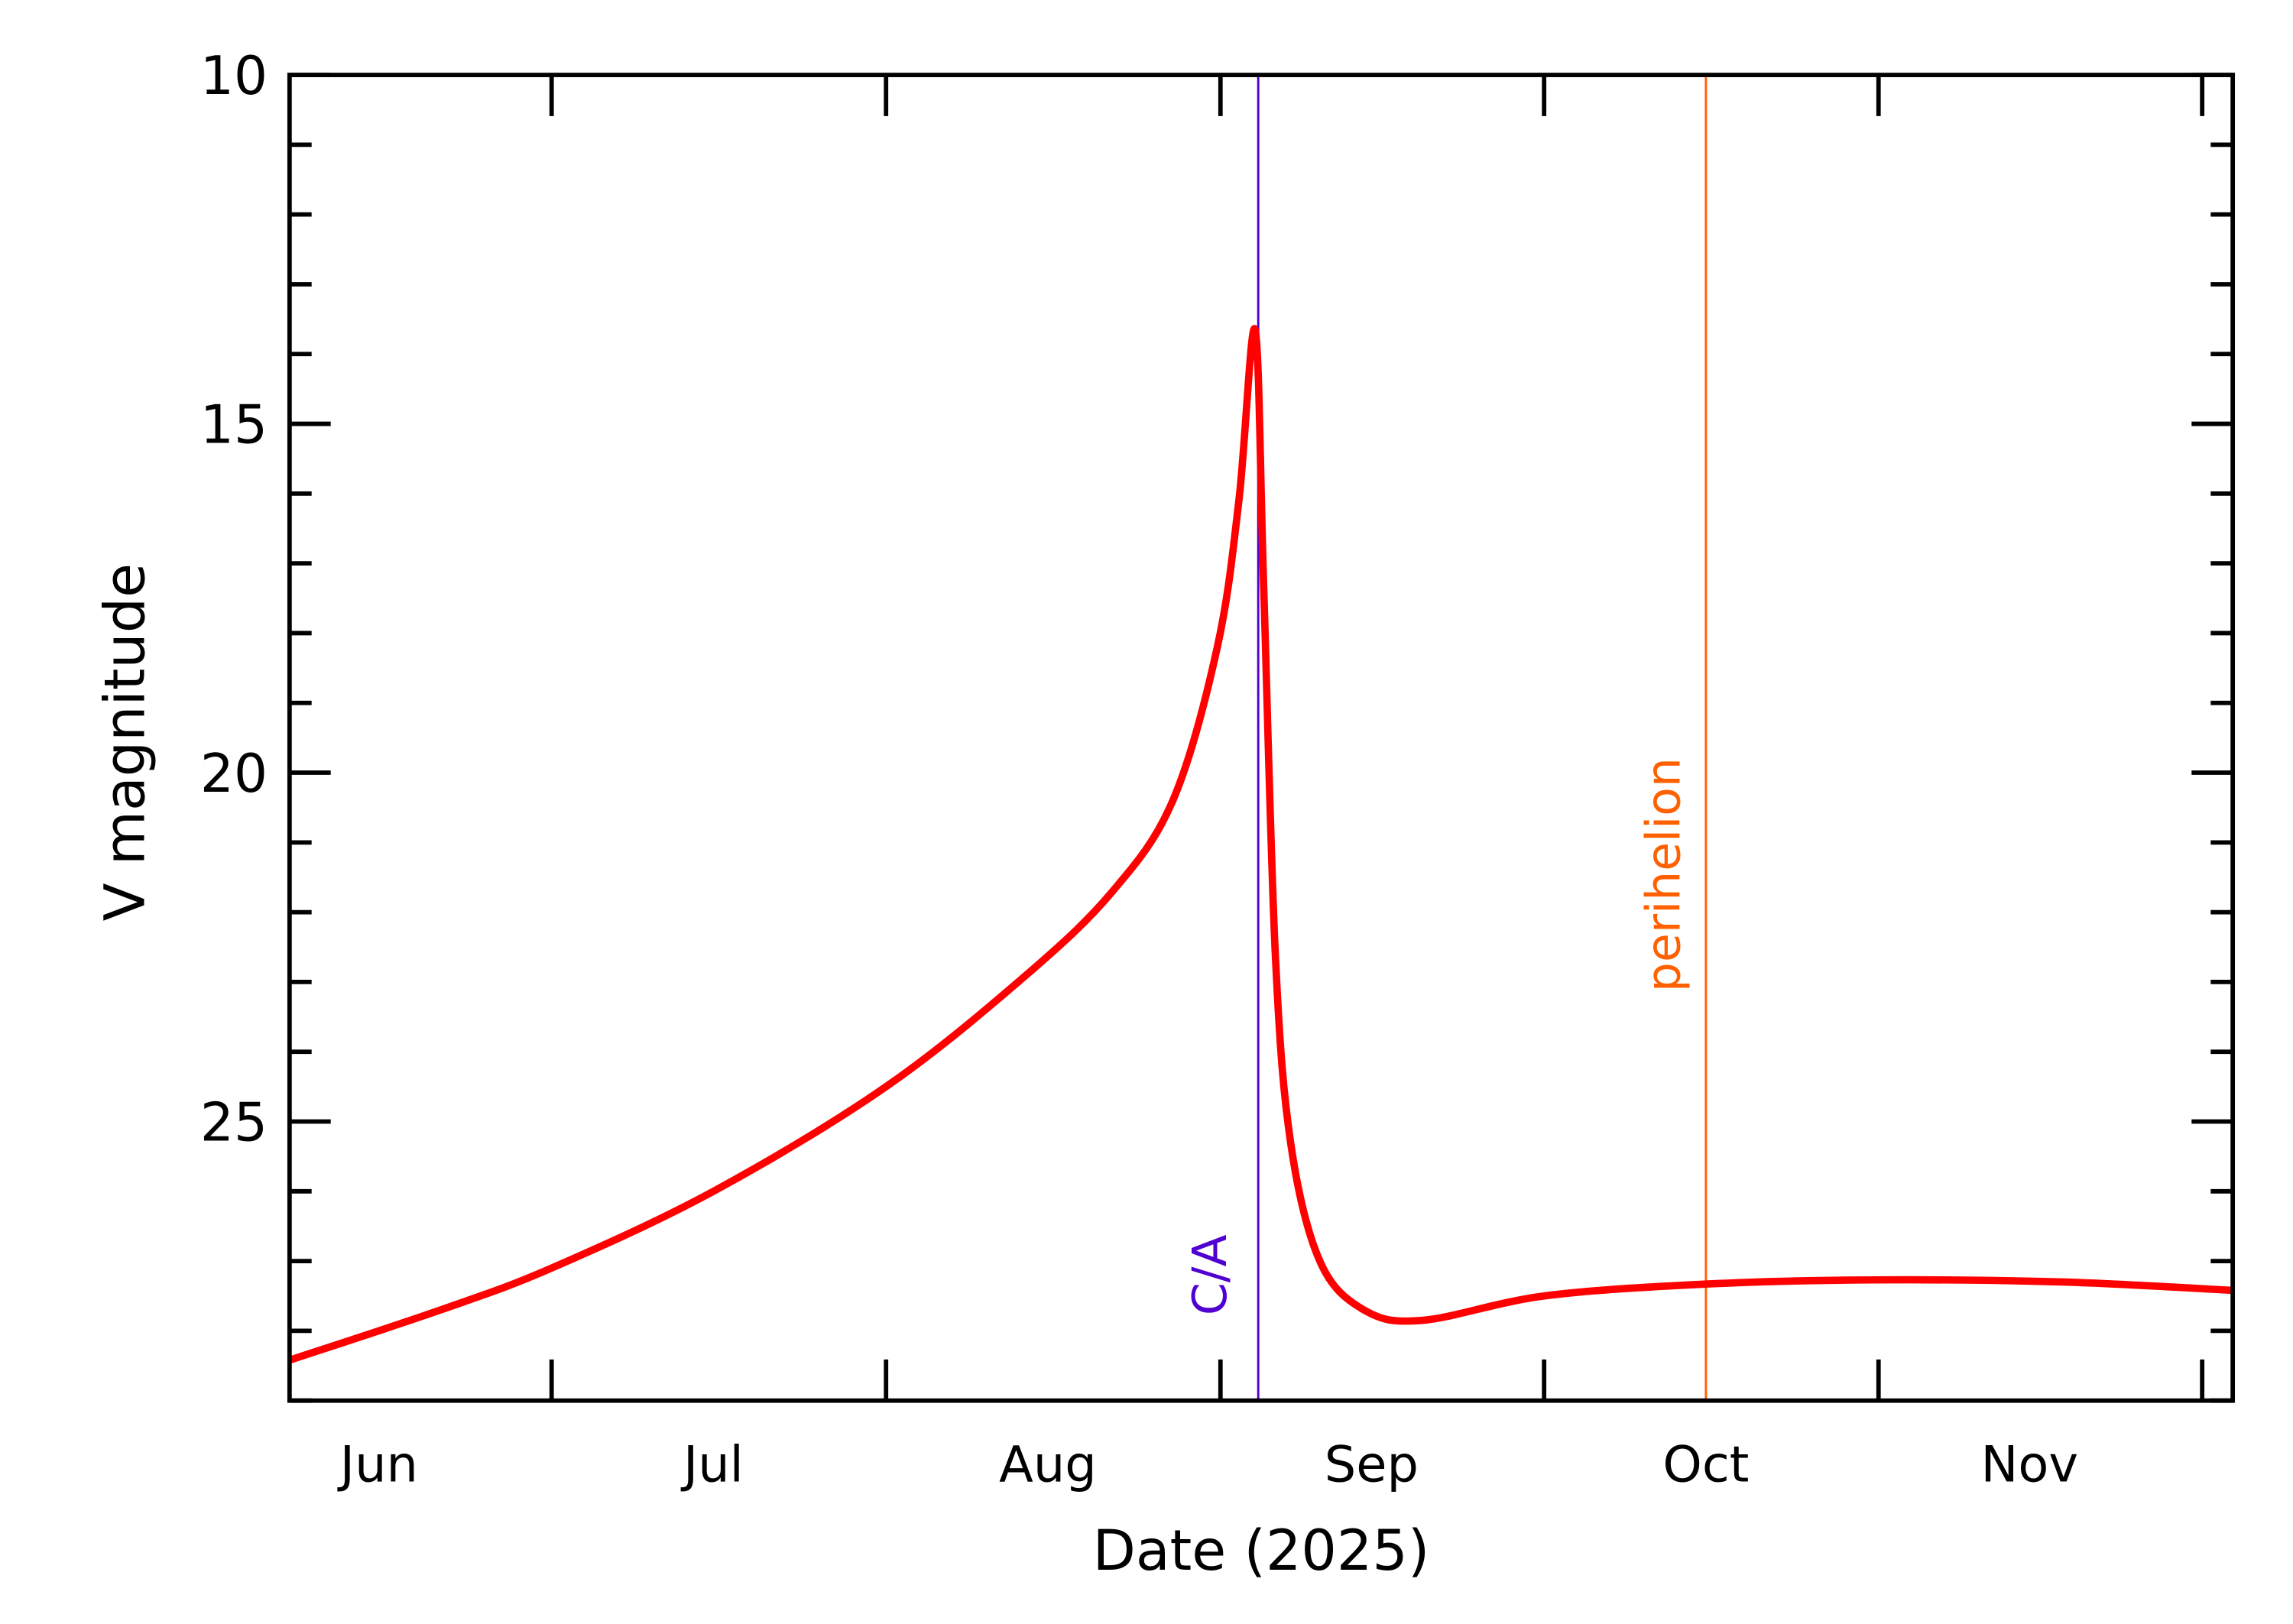  Describe the element at coordinates (712, 1464) in the screenshot. I see `x-tick-label: Jul` at that location.